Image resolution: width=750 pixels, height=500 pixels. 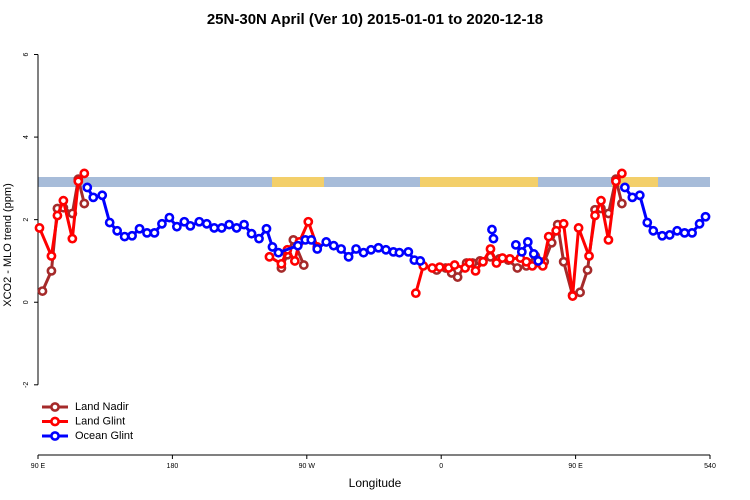 I want to click on land-mask-band, so click(x=374, y=182).